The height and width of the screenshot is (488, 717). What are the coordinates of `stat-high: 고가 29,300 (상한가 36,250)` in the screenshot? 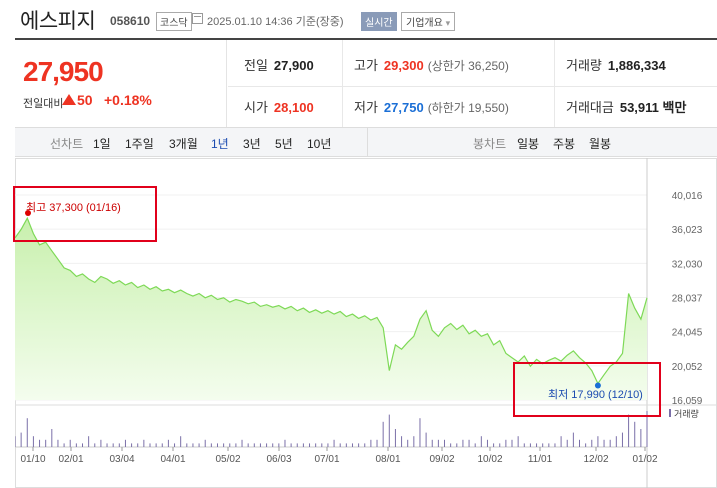 It's located at (431, 64).